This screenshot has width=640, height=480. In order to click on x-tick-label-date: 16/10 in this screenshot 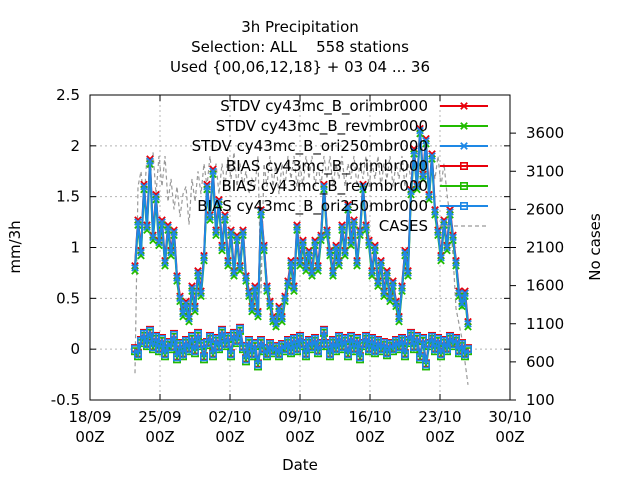, I will do `click(369, 417)`.